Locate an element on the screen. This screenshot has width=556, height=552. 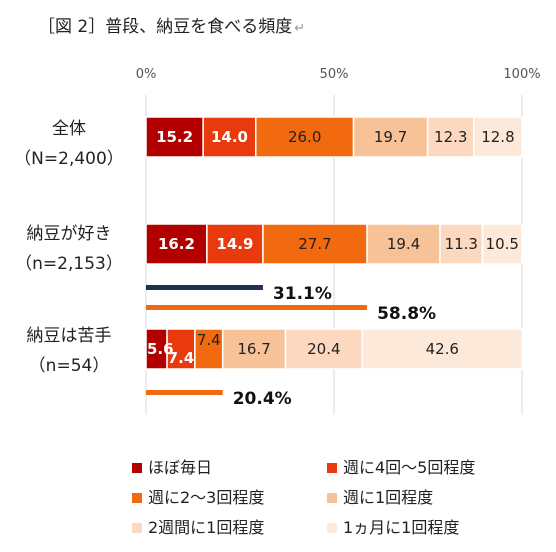
legend-item-monthly: 1ヵ月に1回程度 is located at coordinates (393, 526).